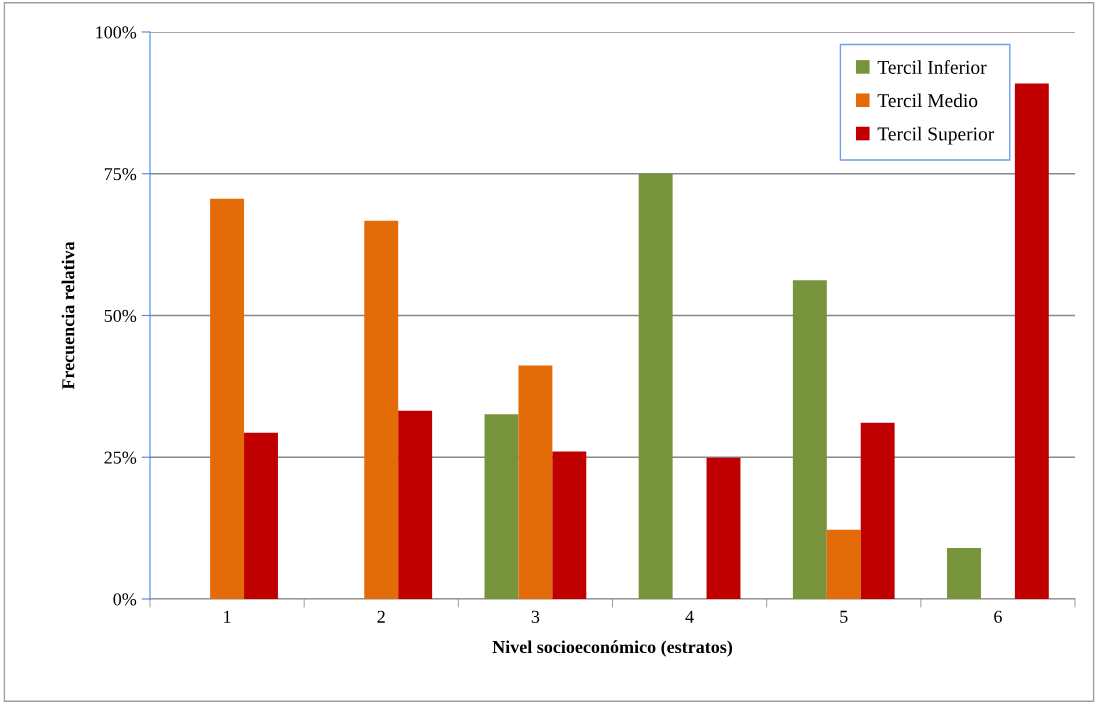 This screenshot has width=1098, height=704. Describe the element at coordinates (936, 135) in the screenshot. I see `legend-label: Tercil Superior` at that location.